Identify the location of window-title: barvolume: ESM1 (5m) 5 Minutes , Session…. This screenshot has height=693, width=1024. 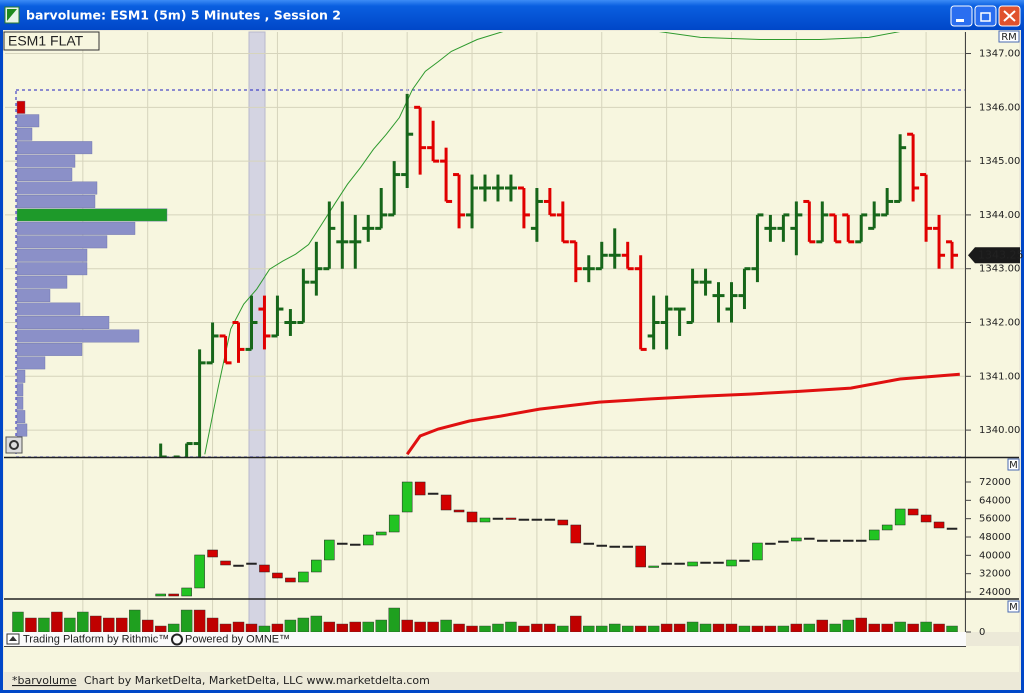
(183, 15).